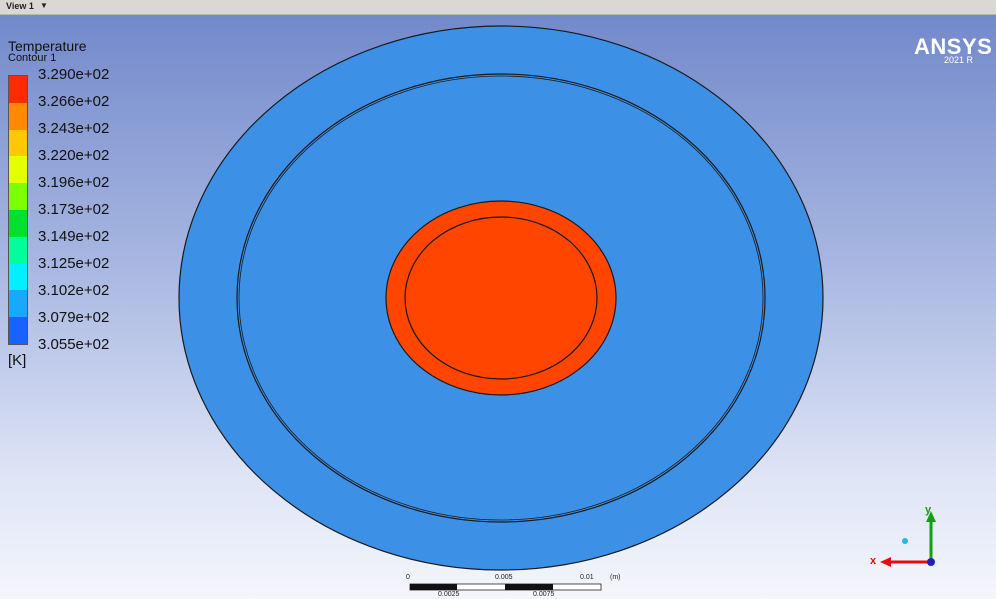 Image resolution: width=996 pixels, height=599 pixels. I want to click on triad-y-label: y, so click(928, 510).